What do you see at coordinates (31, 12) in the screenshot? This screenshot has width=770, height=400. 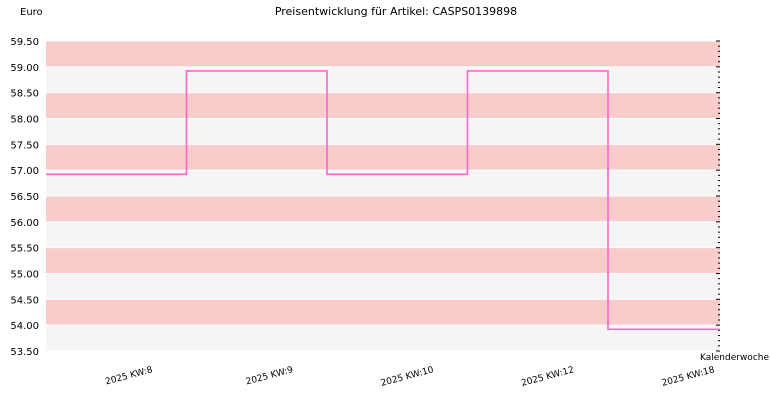 I see `y-axis-label: Euro` at bounding box center [31, 12].